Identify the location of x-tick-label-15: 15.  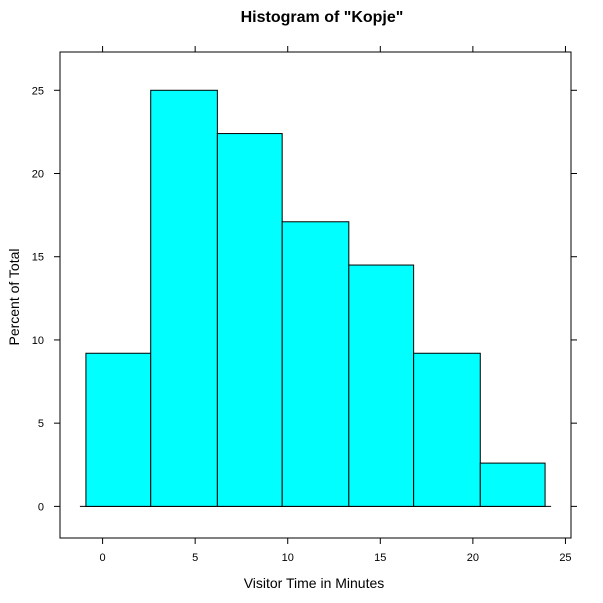
(380, 558).